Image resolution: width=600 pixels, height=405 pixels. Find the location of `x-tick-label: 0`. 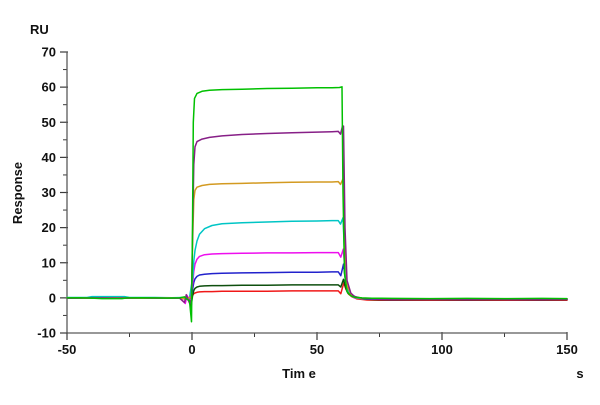

x-tick-label: 0 is located at coordinates (191, 349).